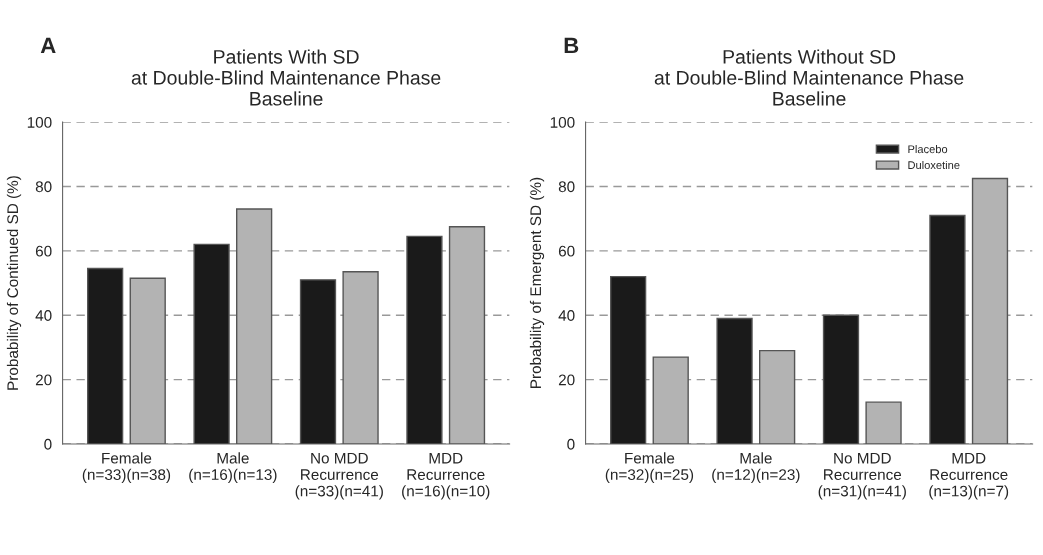 This screenshot has width=1043, height=555. I want to click on legend-label: Placebo, so click(928, 149).